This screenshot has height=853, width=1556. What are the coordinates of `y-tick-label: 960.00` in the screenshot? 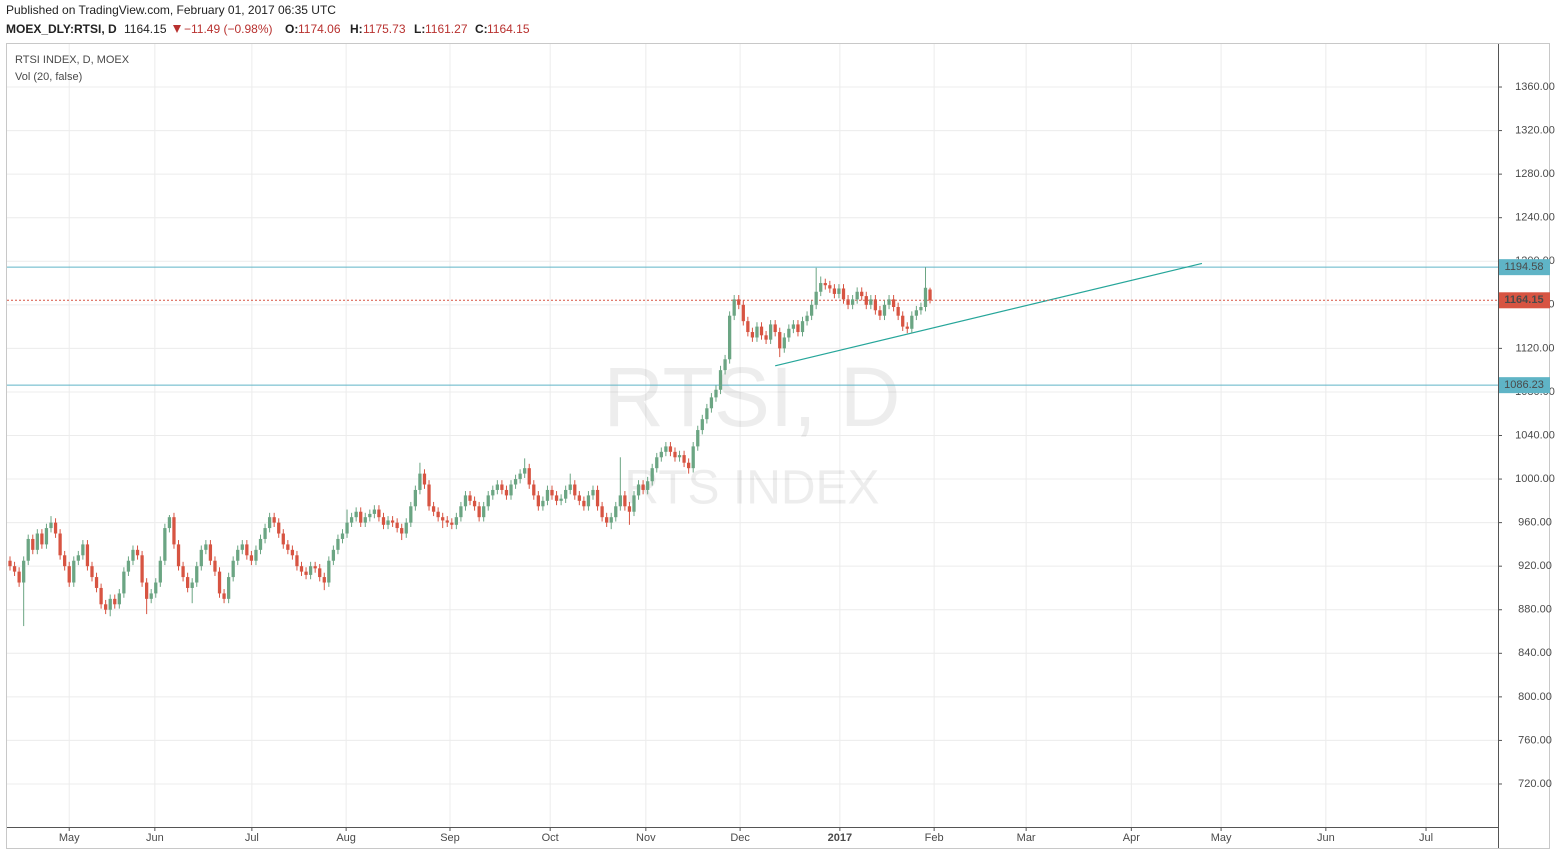 It's located at (1535, 523).